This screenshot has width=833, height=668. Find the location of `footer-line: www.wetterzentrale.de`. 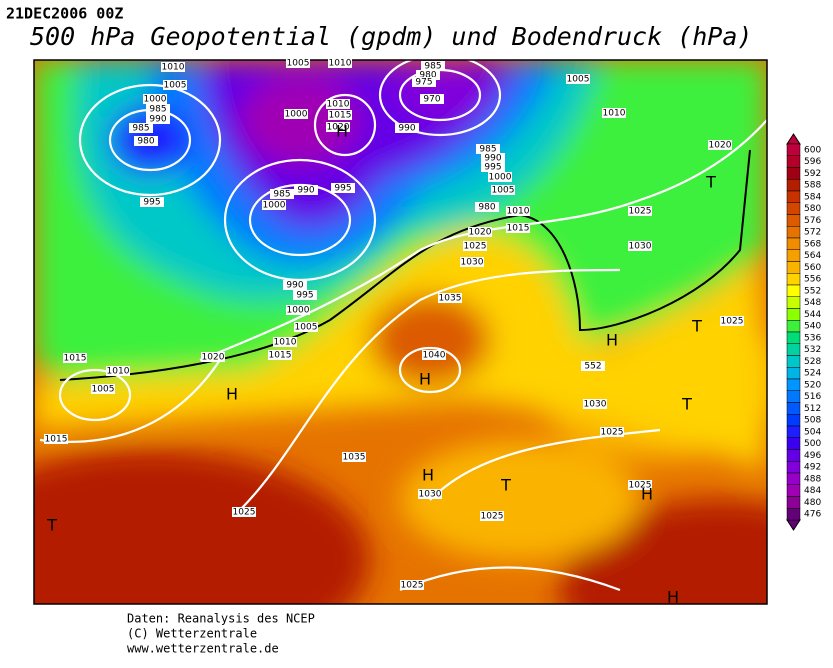

footer-line: www.wetterzentrale.de is located at coordinates (203, 649).